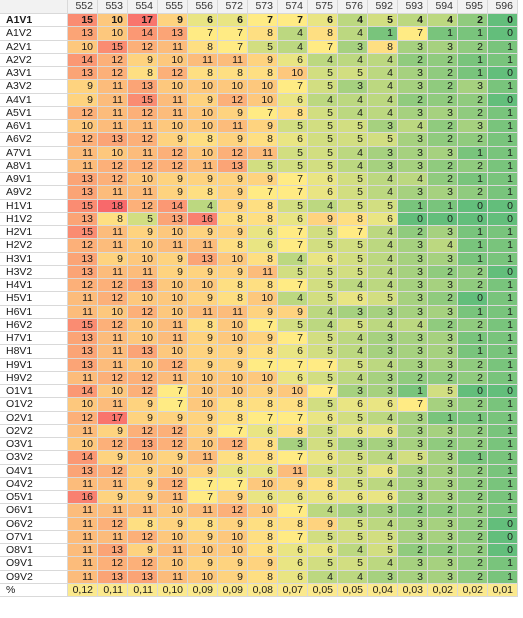  I want to click on row-label: H3V1, so click(34, 259).